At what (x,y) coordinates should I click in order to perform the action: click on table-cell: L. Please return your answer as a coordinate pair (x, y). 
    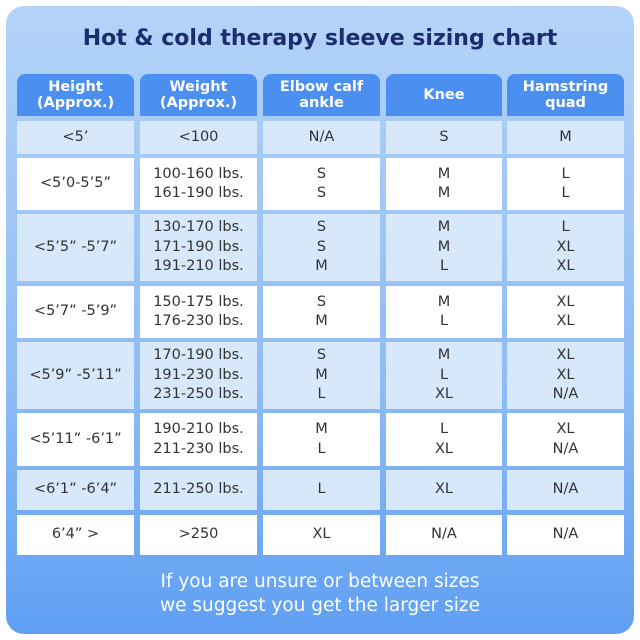
    Looking at the image, I should click on (321, 490).